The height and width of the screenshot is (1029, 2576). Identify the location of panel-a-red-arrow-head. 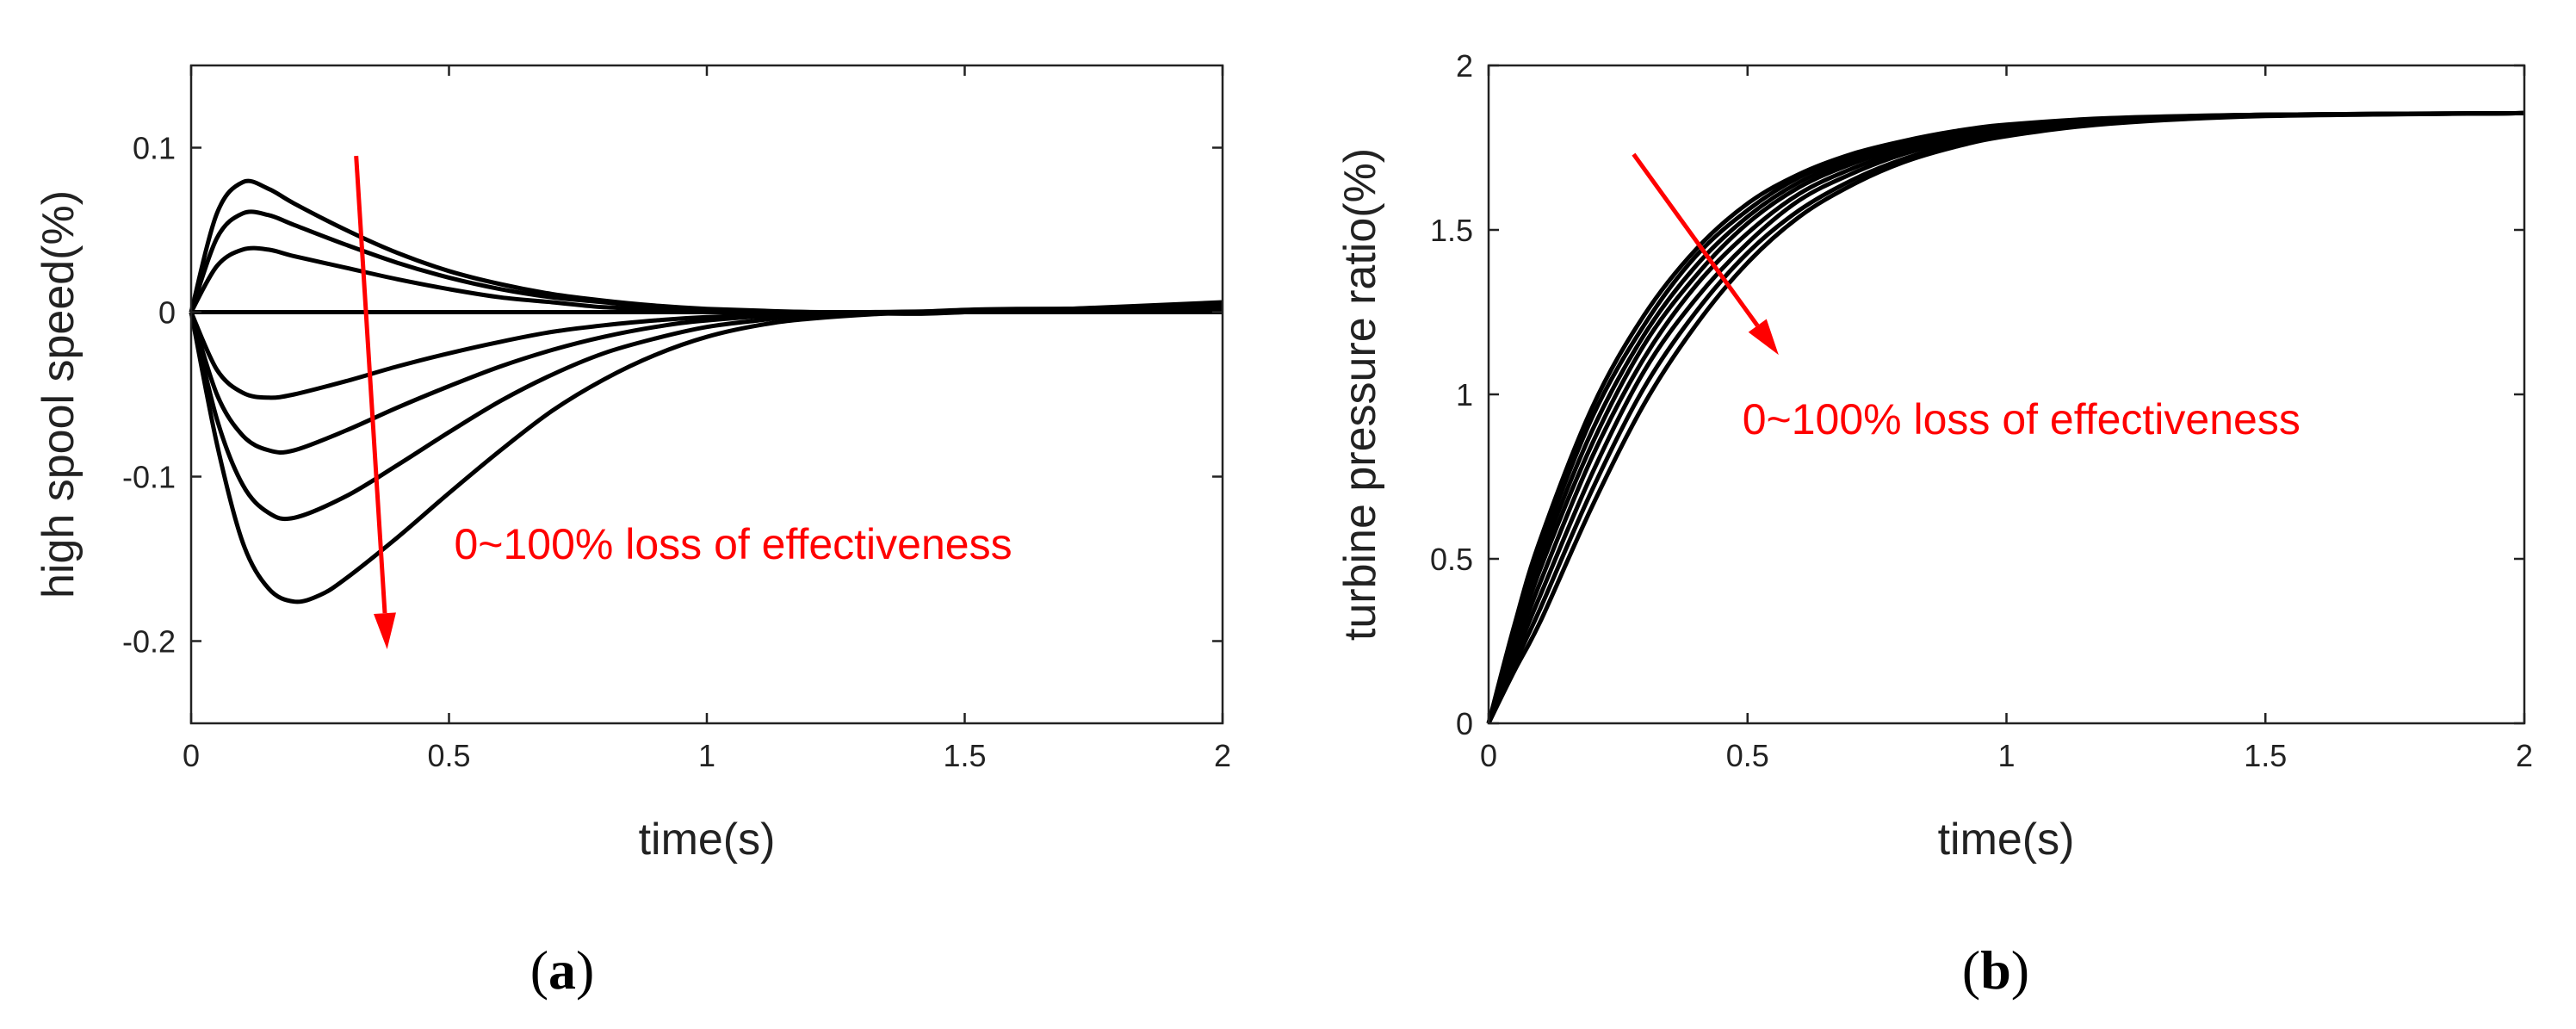
(385, 631).